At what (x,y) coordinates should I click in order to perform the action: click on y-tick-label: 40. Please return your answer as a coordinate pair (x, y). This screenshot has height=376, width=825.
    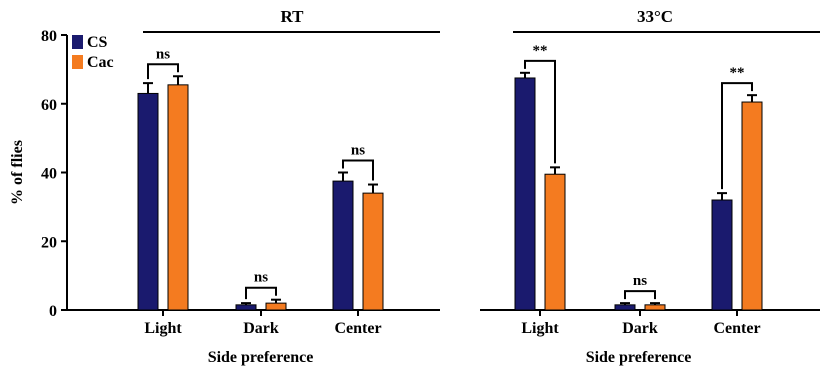
    Looking at the image, I should click on (49, 174).